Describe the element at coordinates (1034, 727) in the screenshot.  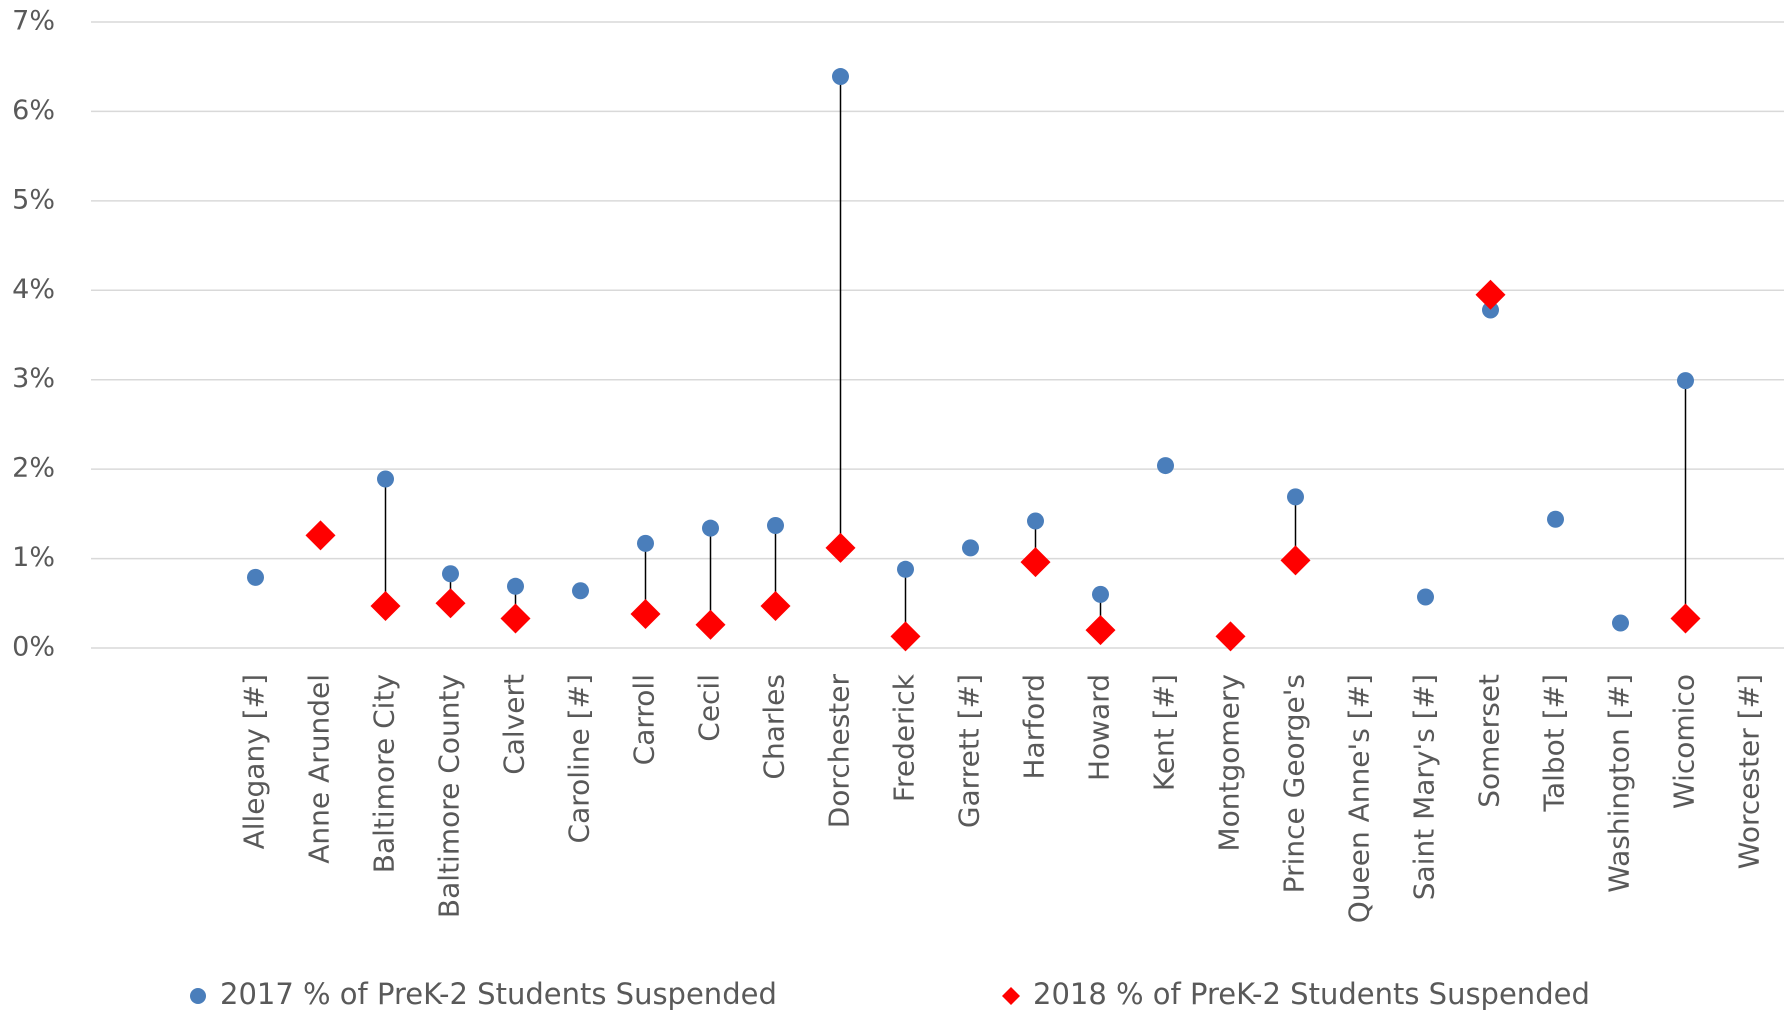
I see `x-tick-label: Harford` at that location.